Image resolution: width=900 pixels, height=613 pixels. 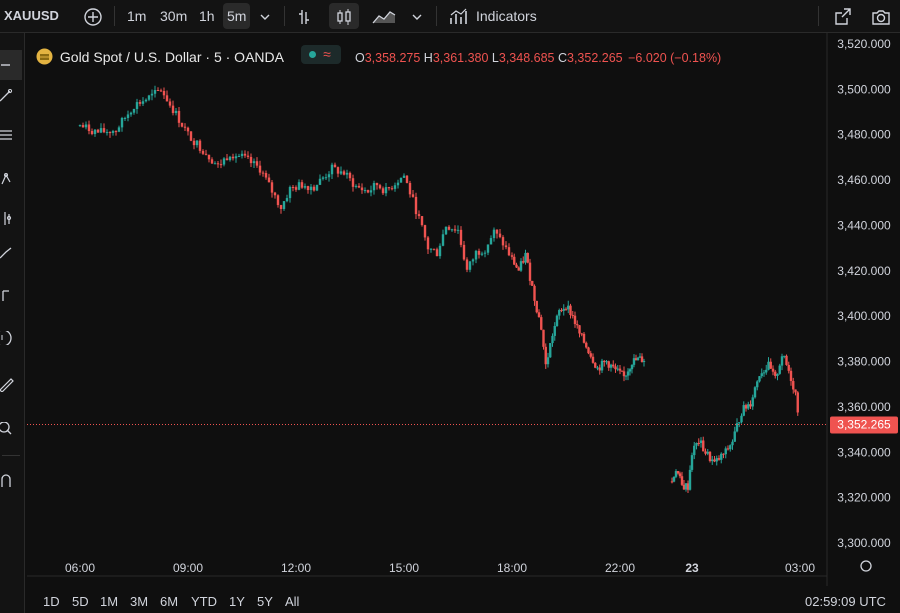 I want to click on range-5y: 5Y, so click(x=265, y=601).